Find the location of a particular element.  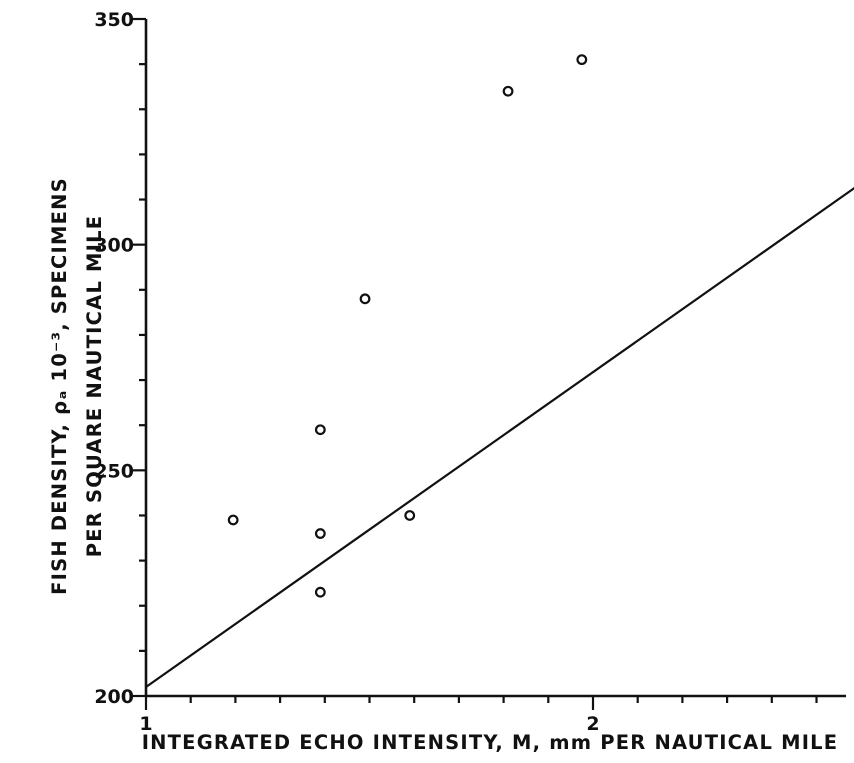

y-tick-label: 300 is located at coordinates (114, 246).